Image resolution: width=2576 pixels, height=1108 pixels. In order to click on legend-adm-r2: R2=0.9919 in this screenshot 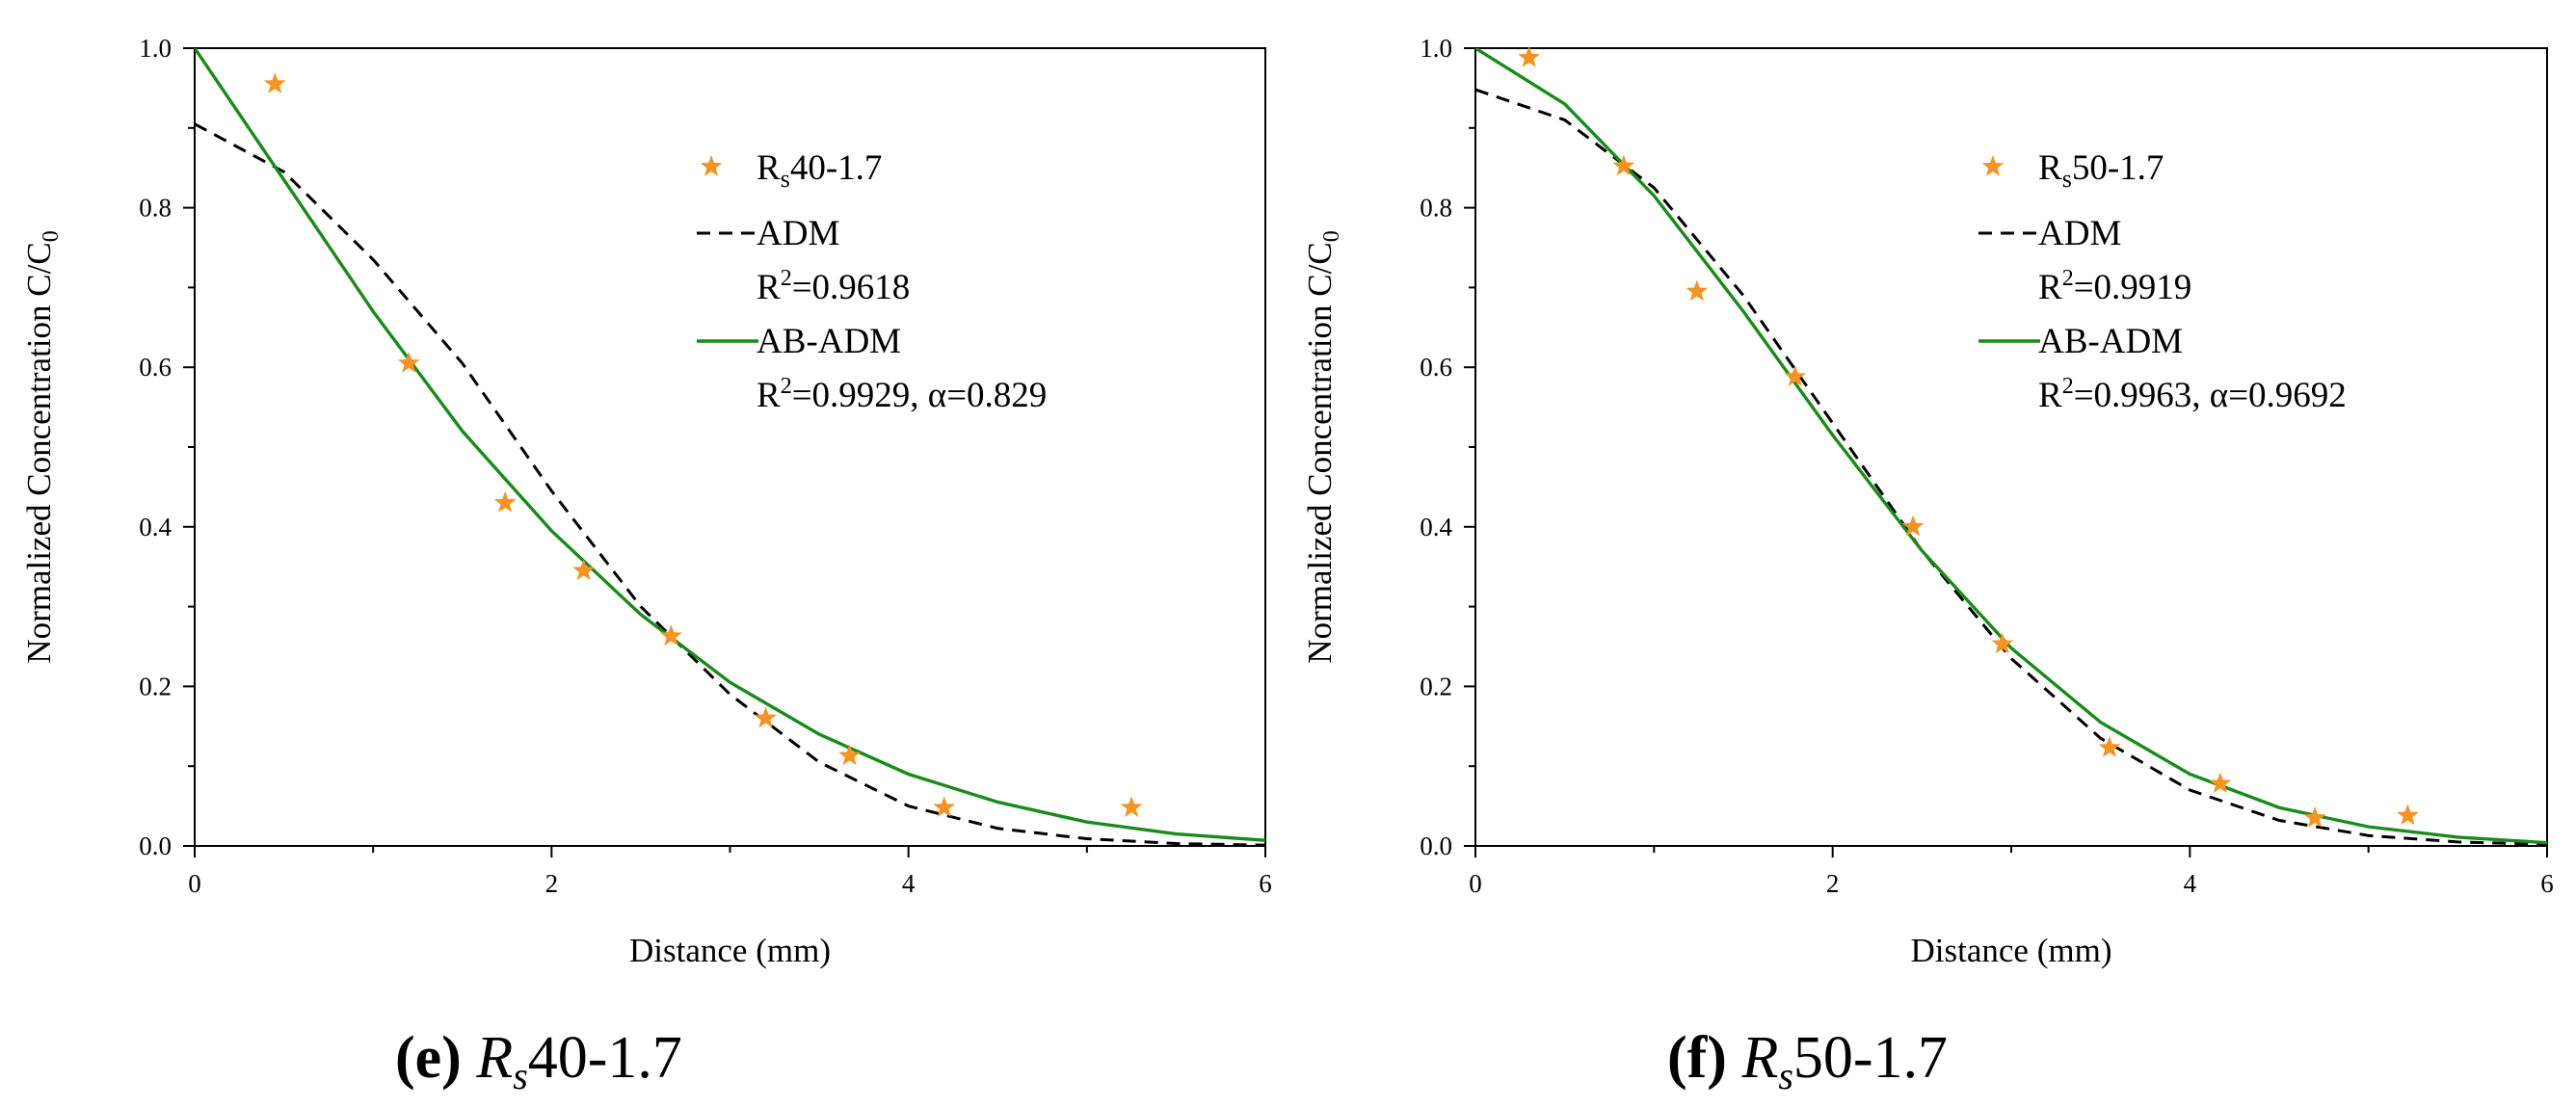, I will do `click(2114, 287)`.